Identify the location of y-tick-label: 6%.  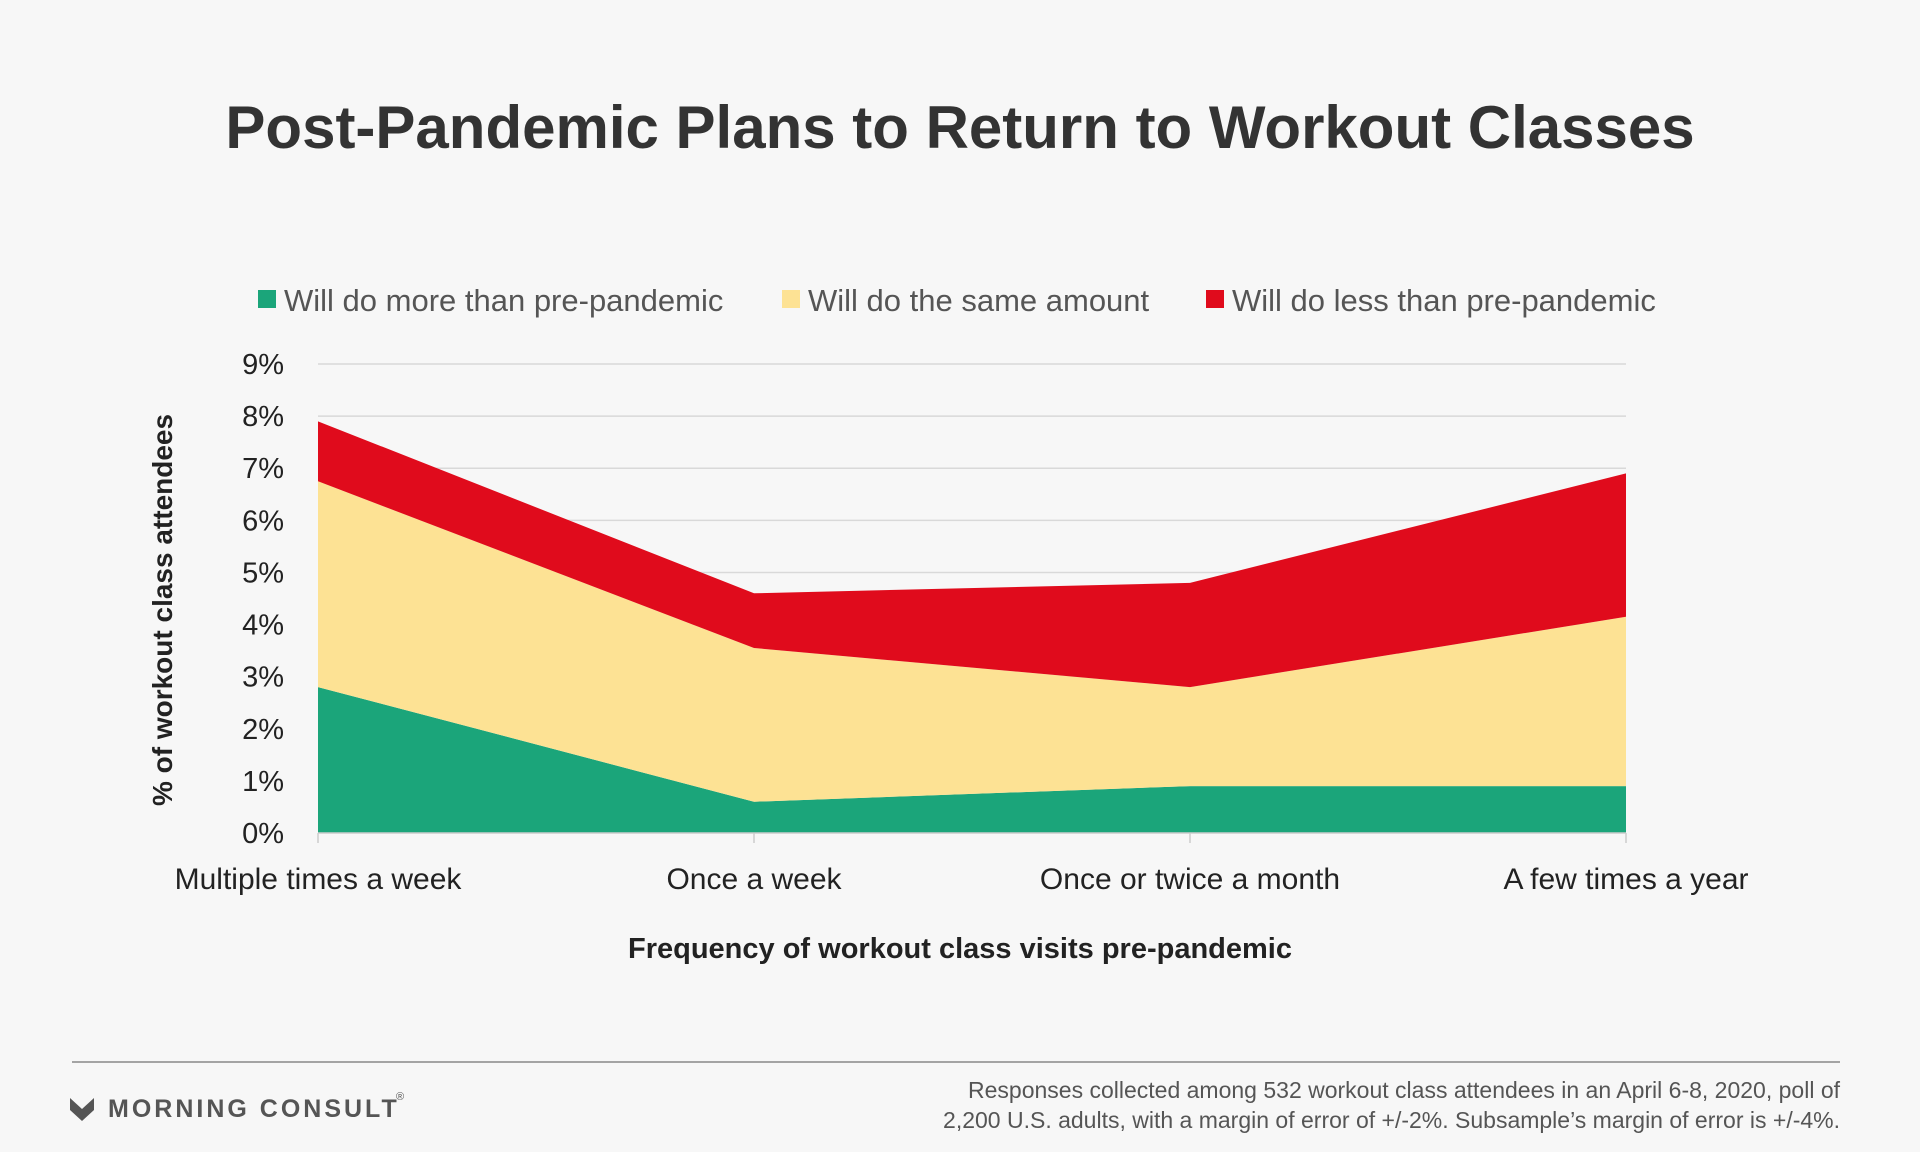
(263, 521).